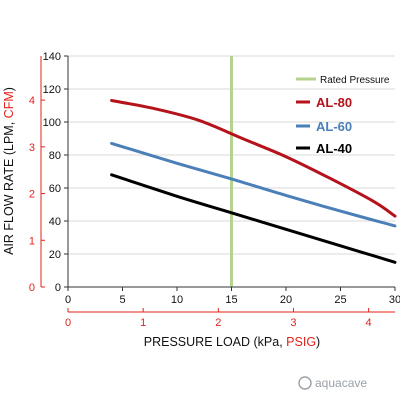 The height and width of the screenshot is (400, 400). Describe the element at coordinates (68, 323) in the screenshot. I see `psig-tick-label-0: 0` at that location.